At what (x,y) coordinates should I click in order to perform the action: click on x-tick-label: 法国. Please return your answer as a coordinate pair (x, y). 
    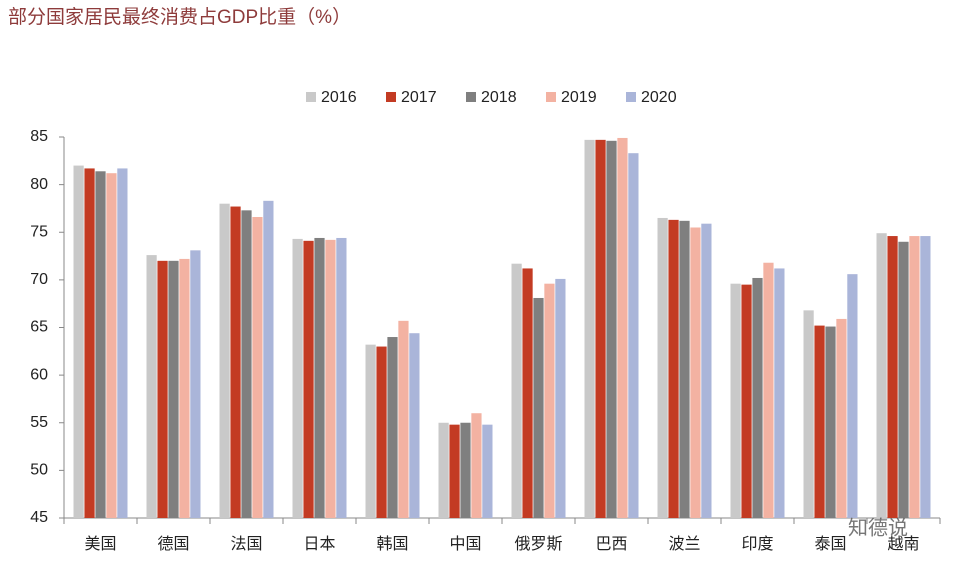
    Looking at the image, I should click on (246, 544).